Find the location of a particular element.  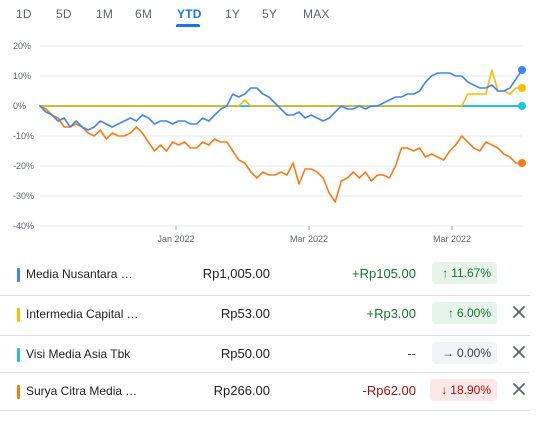

arrow-down-icon: ↓ is located at coordinates (444, 390).